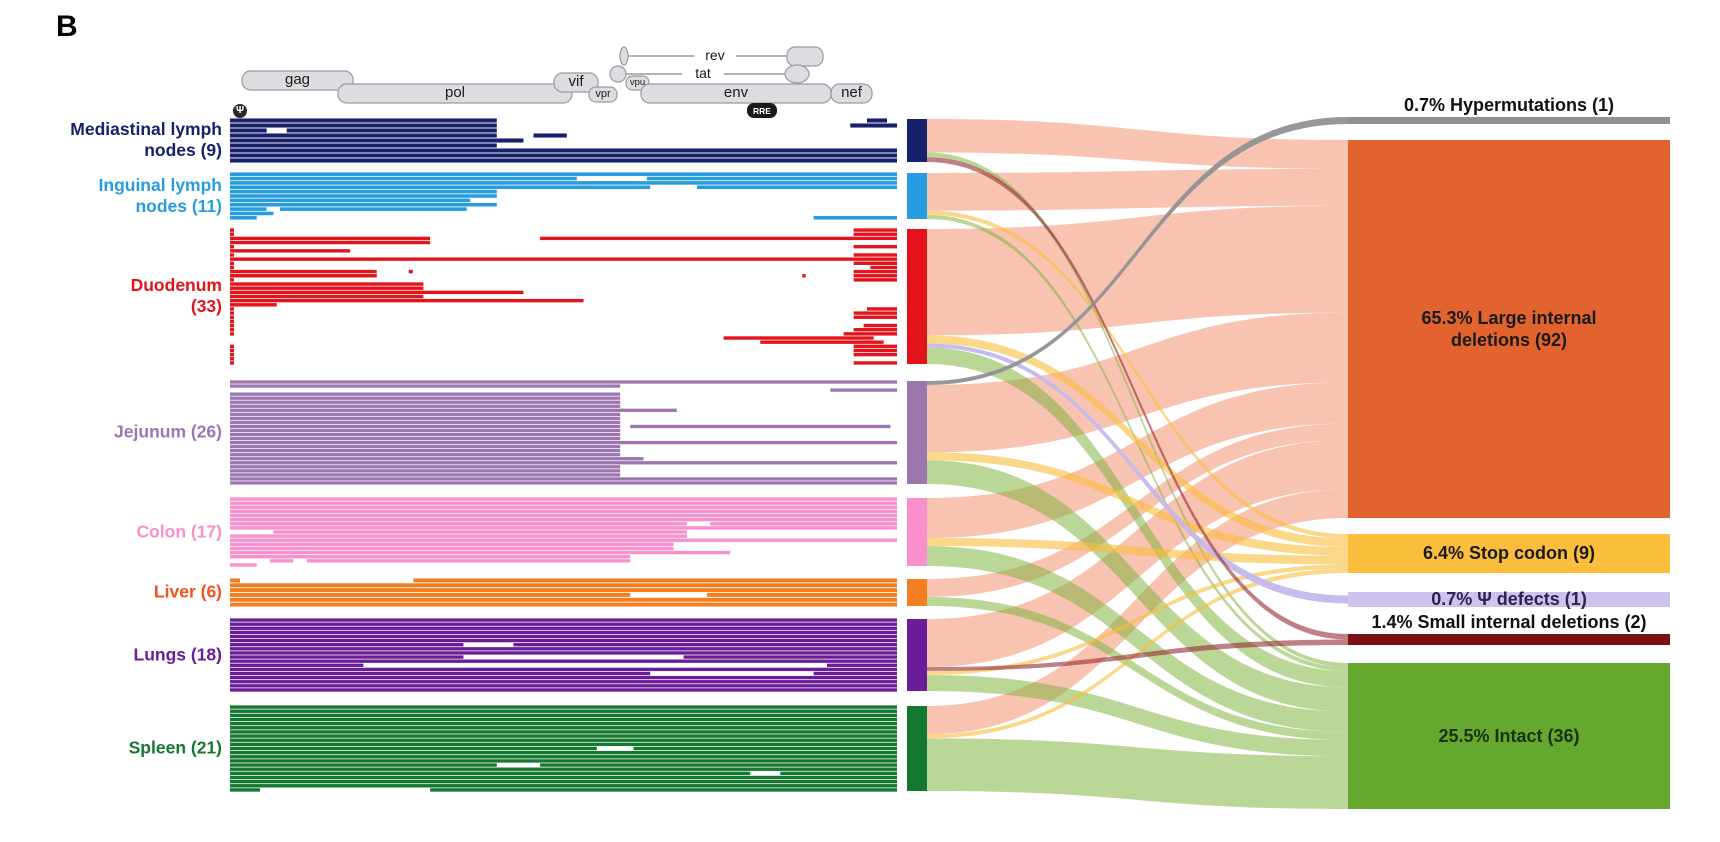  I want to click on sankey-source-node-mediastinal, so click(917, 140).